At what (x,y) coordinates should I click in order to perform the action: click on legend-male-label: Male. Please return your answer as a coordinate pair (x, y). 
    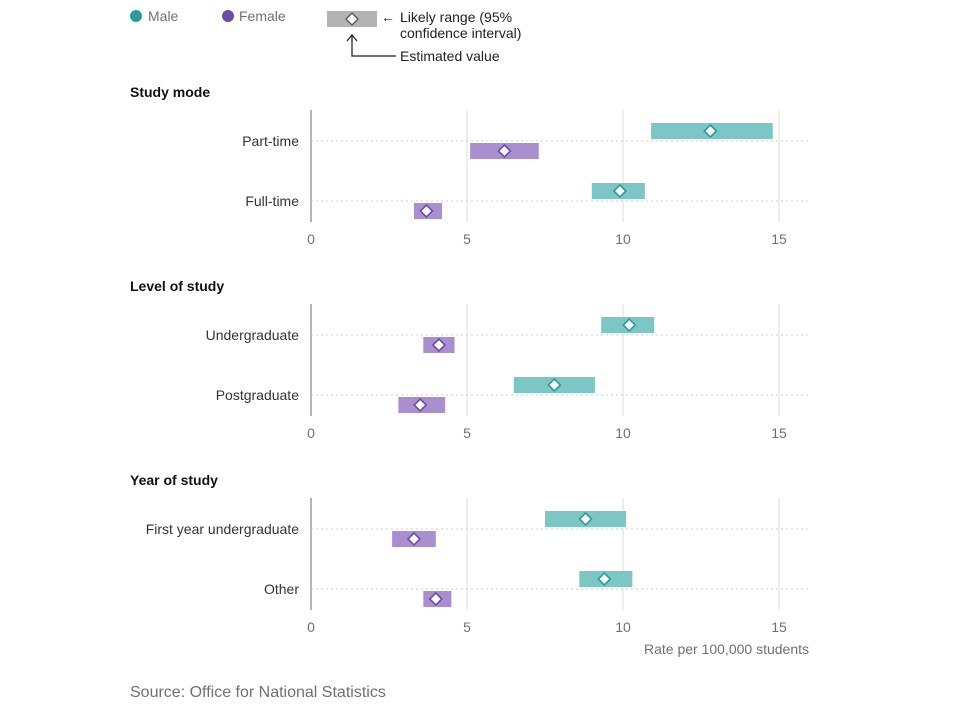
    Looking at the image, I should click on (163, 16).